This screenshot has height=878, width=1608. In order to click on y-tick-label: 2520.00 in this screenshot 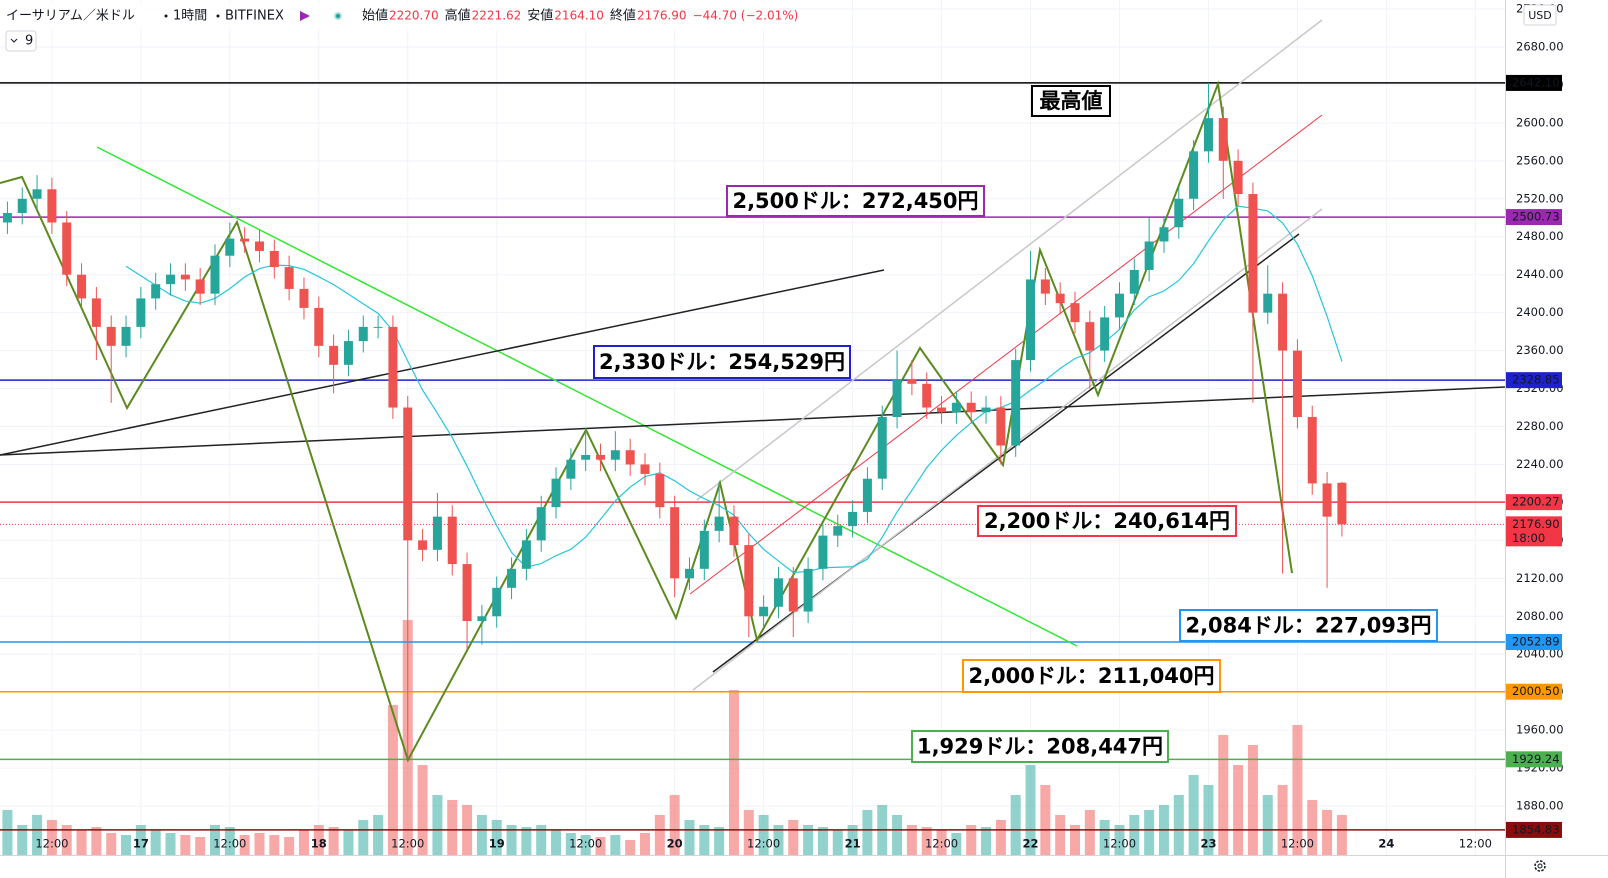, I will do `click(1540, 198)`.